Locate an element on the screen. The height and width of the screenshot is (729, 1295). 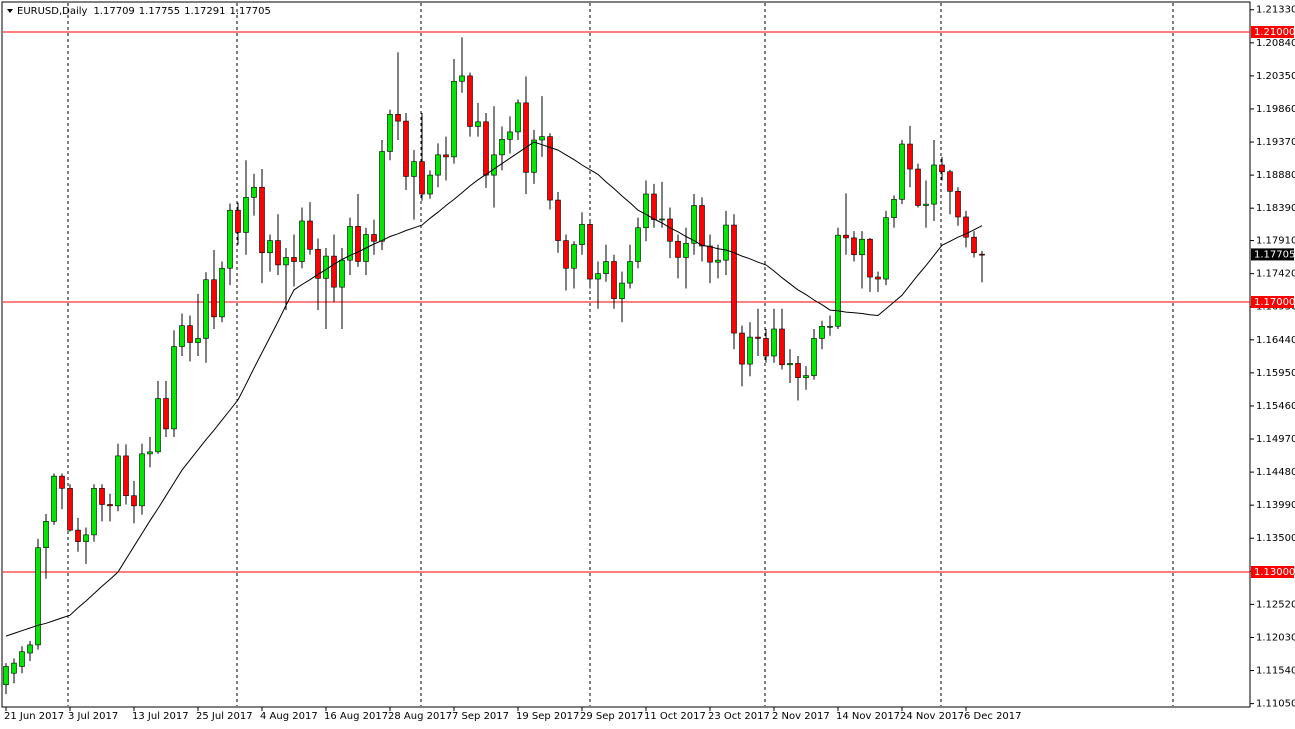
y-tick-label: 1.17420 is located at coordinates (1275, 274).